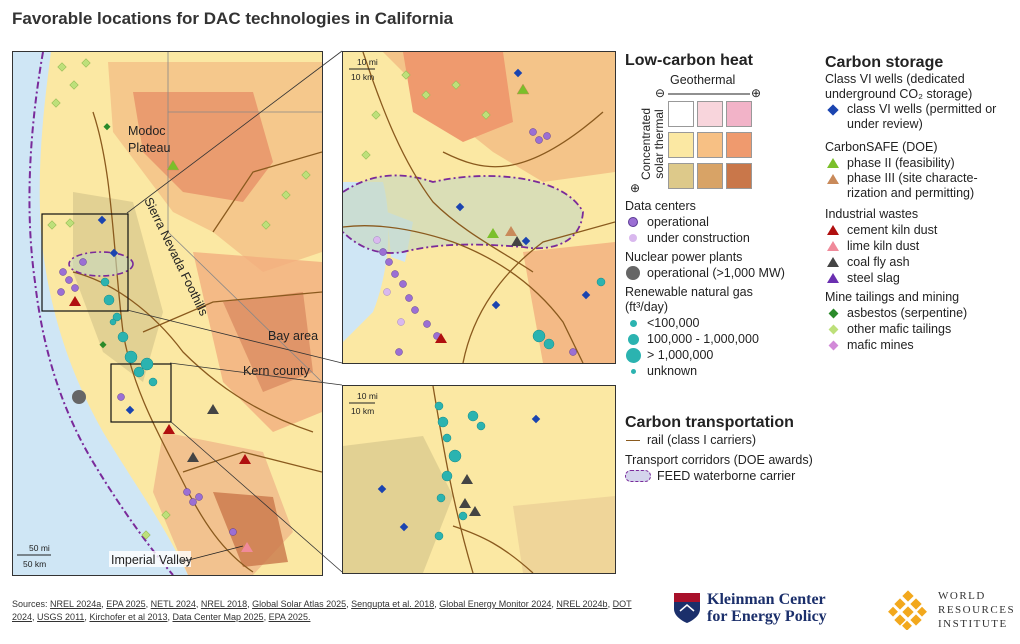  Describe the element at coordinates (740, 440) in the screenshot. I see `legend-rail: rail (class I carriers)` at that location.